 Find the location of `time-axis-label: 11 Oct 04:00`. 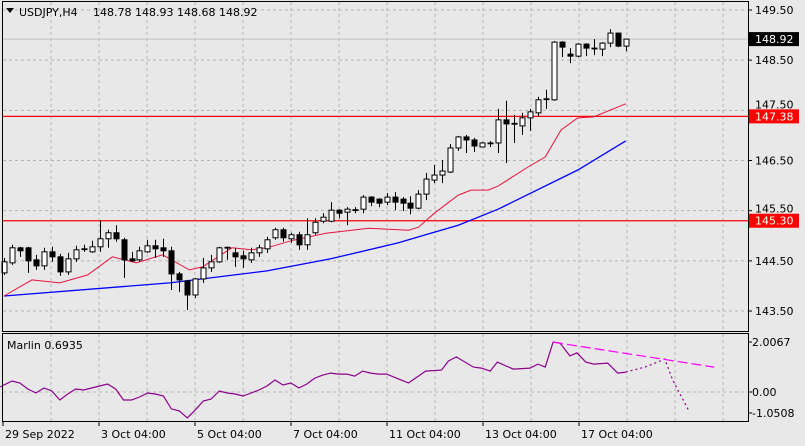

time-axis-label: 11 Oct 04:00 is located at coordinates (425, 434).